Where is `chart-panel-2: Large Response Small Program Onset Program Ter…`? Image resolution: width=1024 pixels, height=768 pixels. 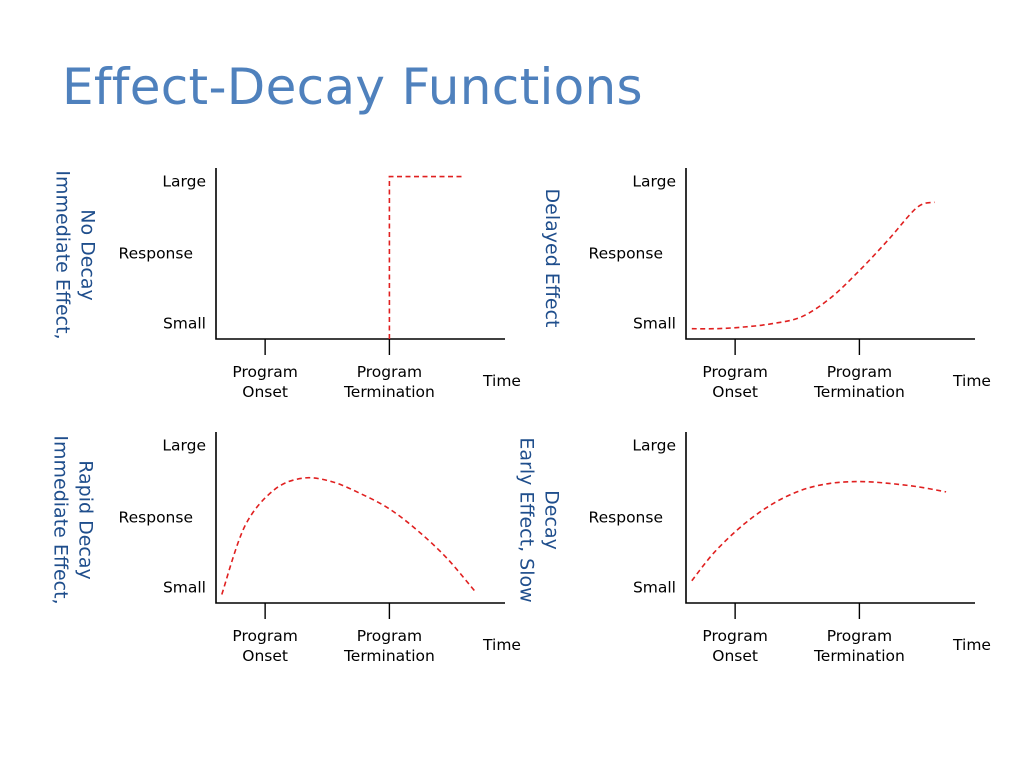
chart-panel-2: Large Response Small Program Onset Program Ter… is located at coordinates (766, 284).